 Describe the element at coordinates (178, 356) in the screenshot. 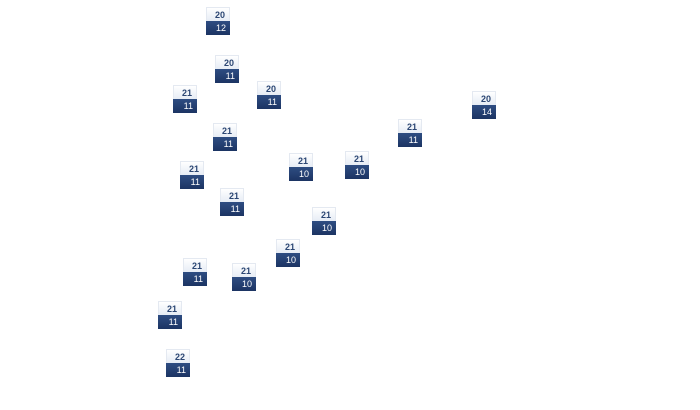

I see `badge-top-value: 22` at that location.